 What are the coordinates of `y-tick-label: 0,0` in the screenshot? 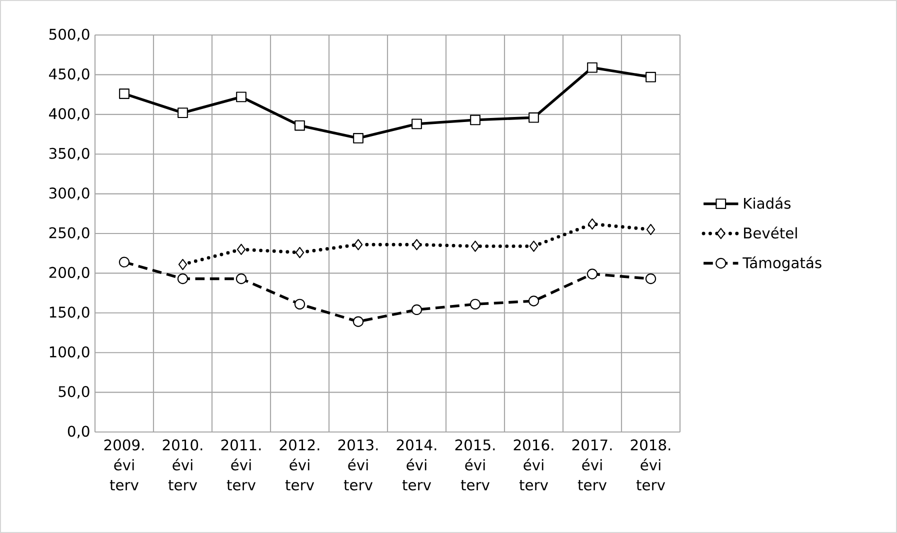 It's located at (79, 432).